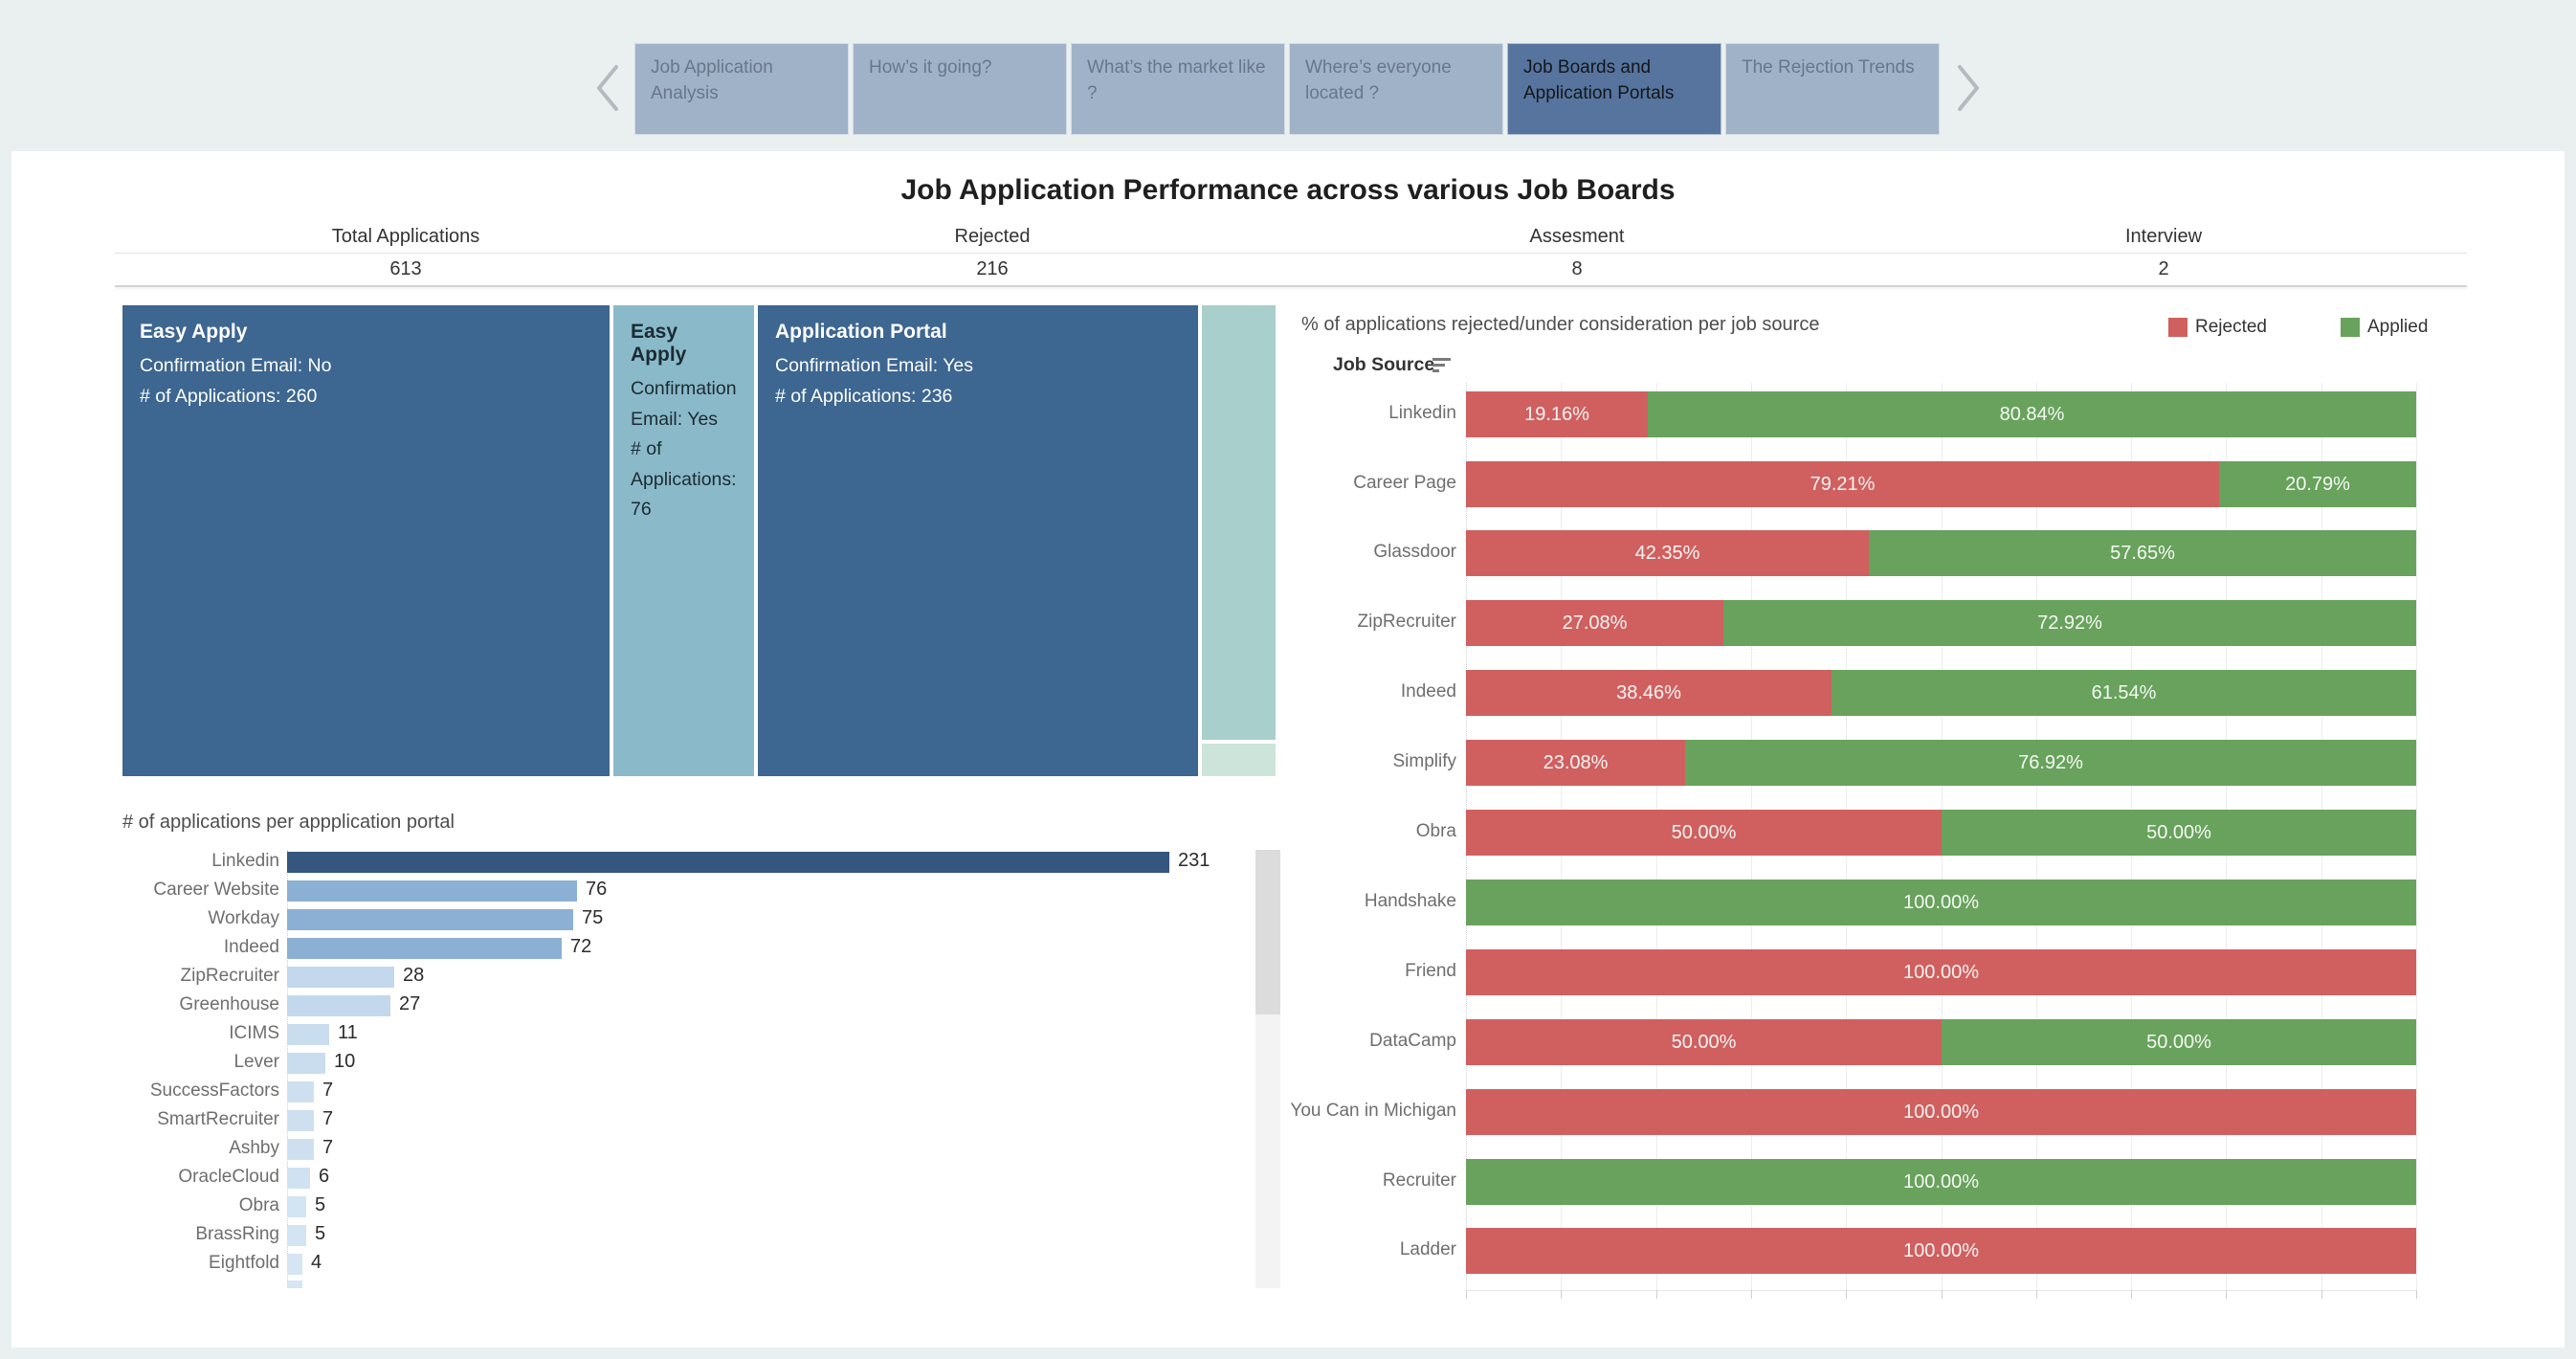 This screenshot has height=1359, width=2576. I want to click on source-row-label: Ladder, so click(1427, 1249).